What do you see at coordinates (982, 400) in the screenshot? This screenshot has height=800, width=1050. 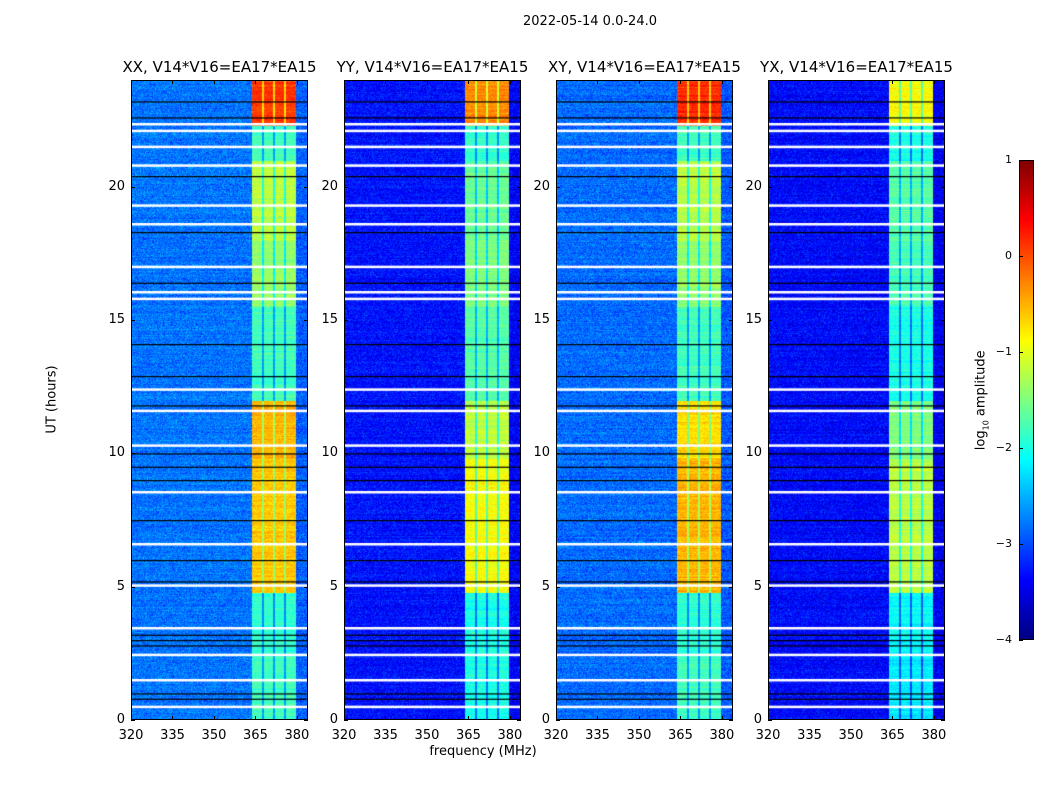 I see `colorbar-label: log10 amplitude` at bounding box center [982, 400].